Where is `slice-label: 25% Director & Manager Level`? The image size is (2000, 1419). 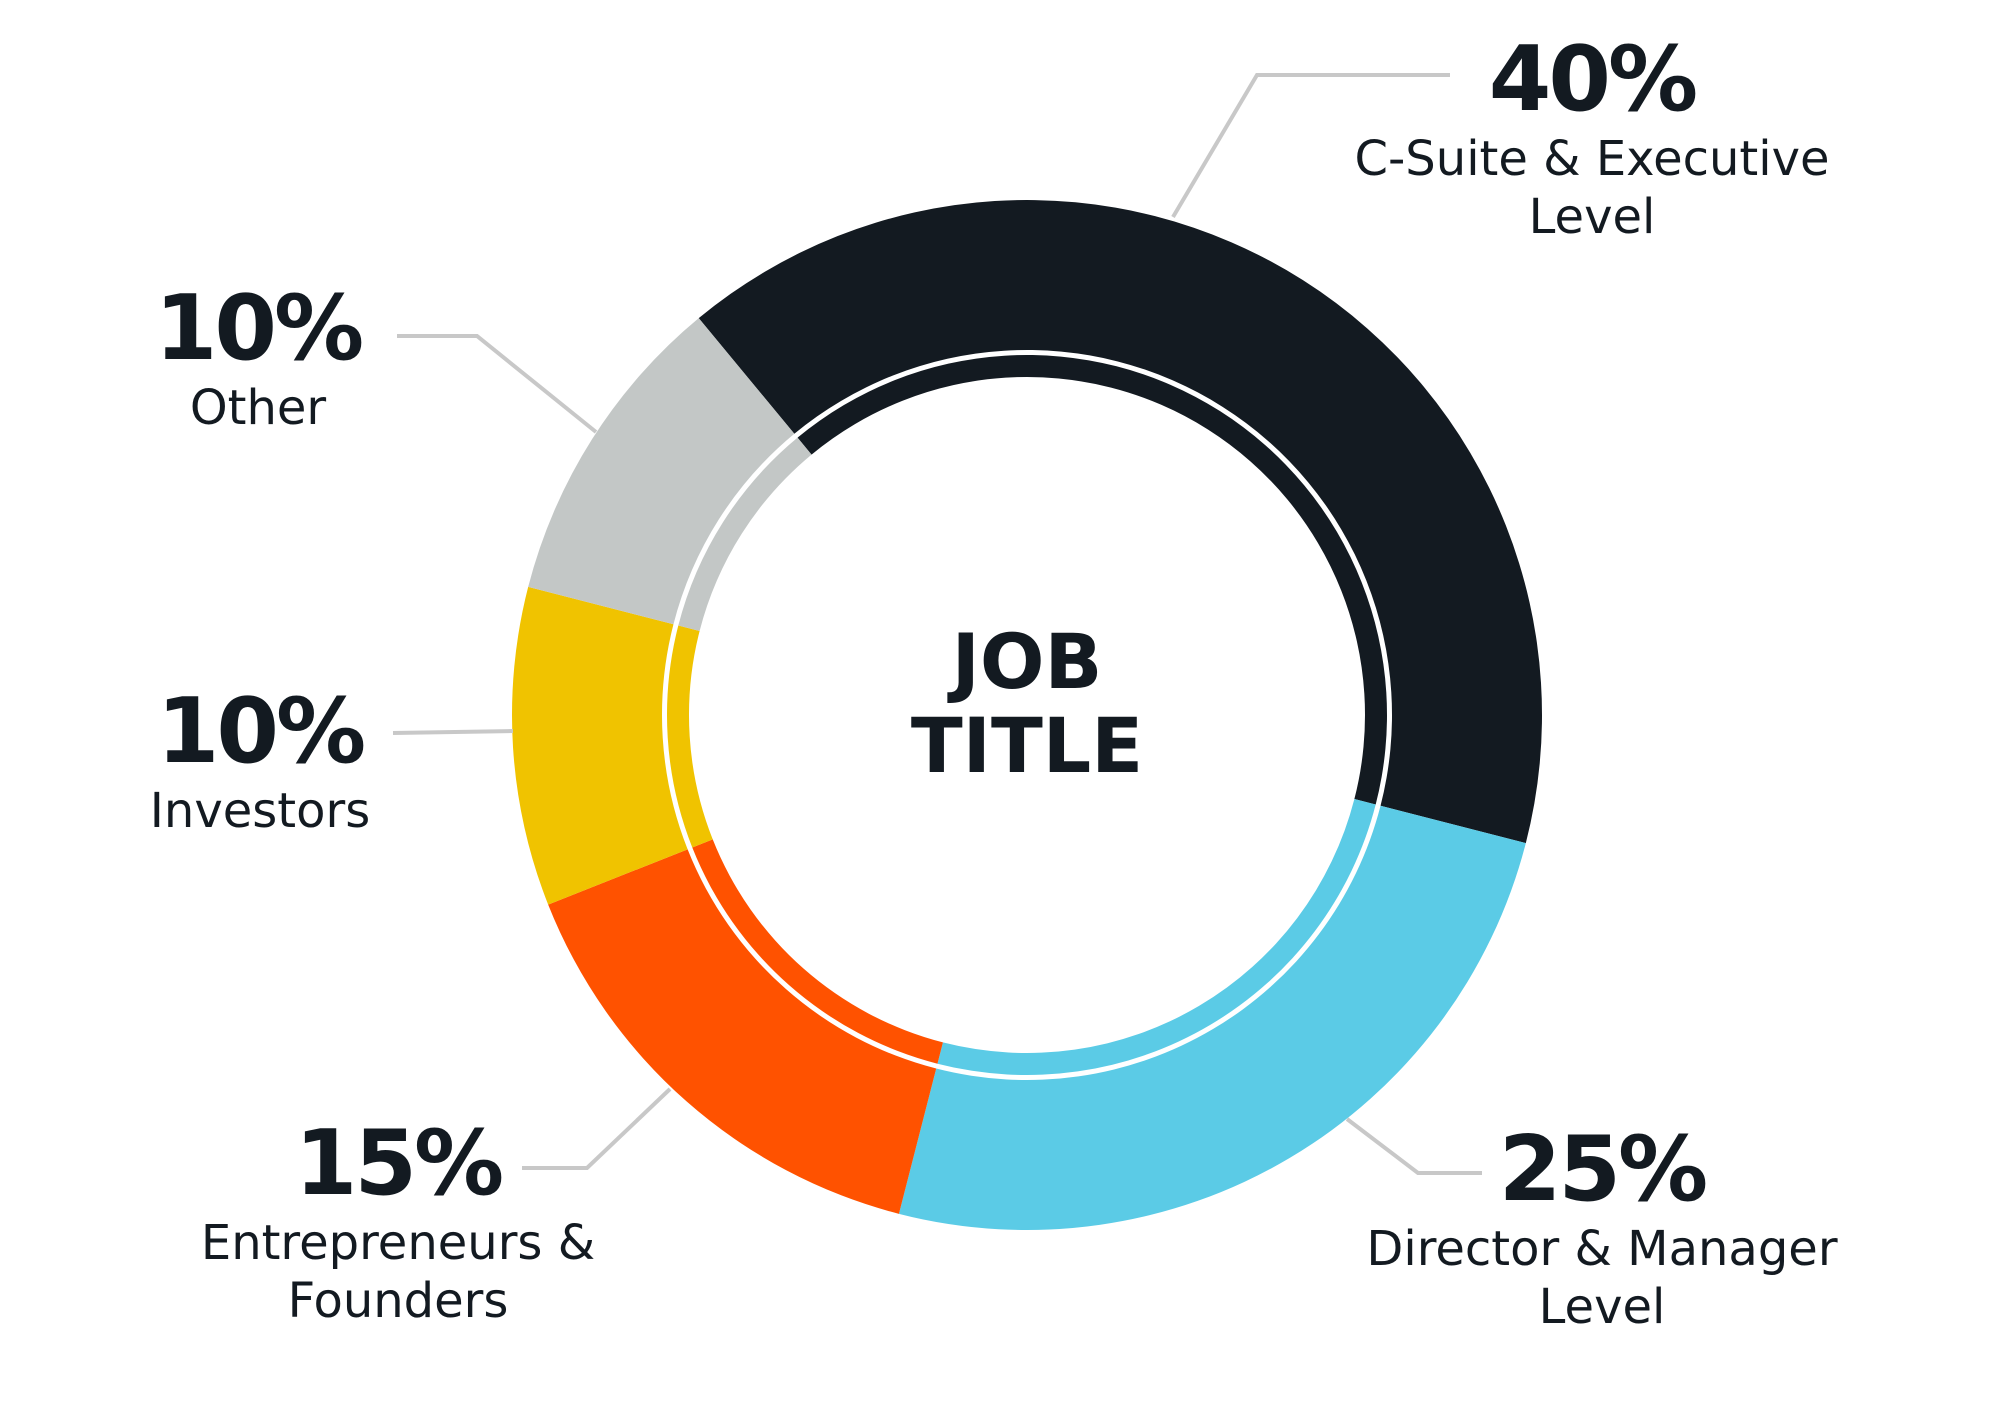 slice-label: 25% Director & Manager Level is located at coordinates (1602, 1228).